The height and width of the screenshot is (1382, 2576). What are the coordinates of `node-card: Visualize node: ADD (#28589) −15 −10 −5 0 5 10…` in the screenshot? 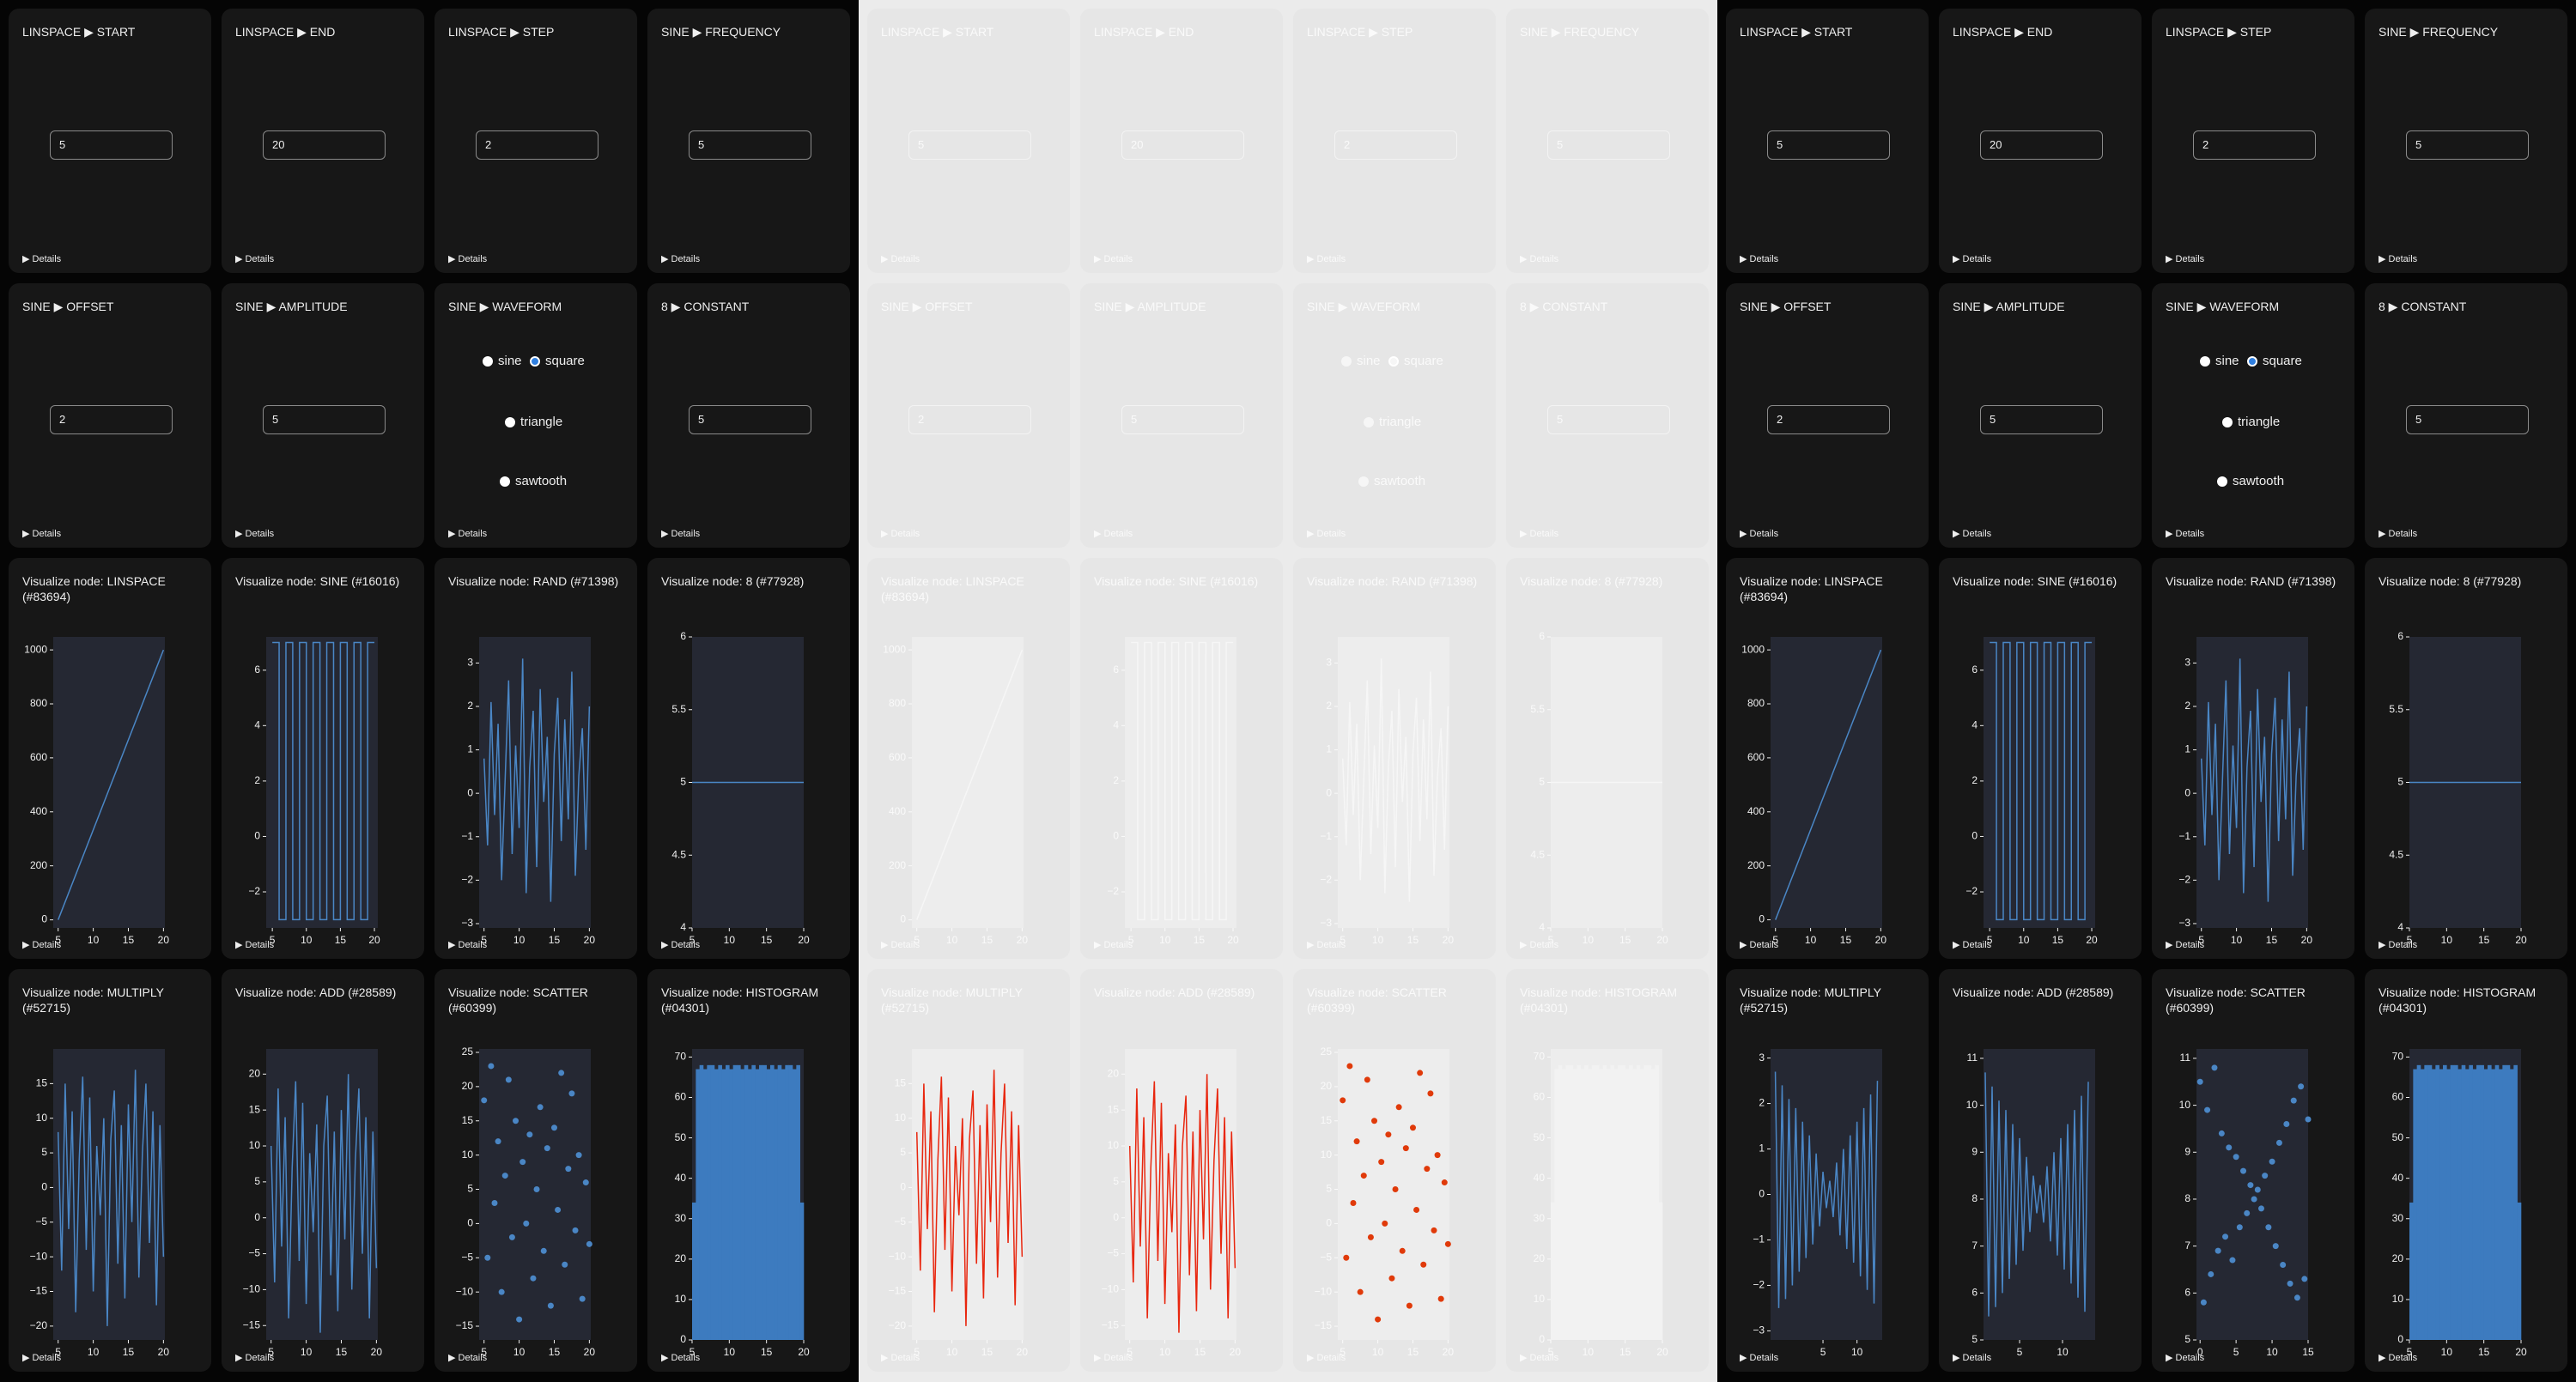 It's located at (323, 1170).